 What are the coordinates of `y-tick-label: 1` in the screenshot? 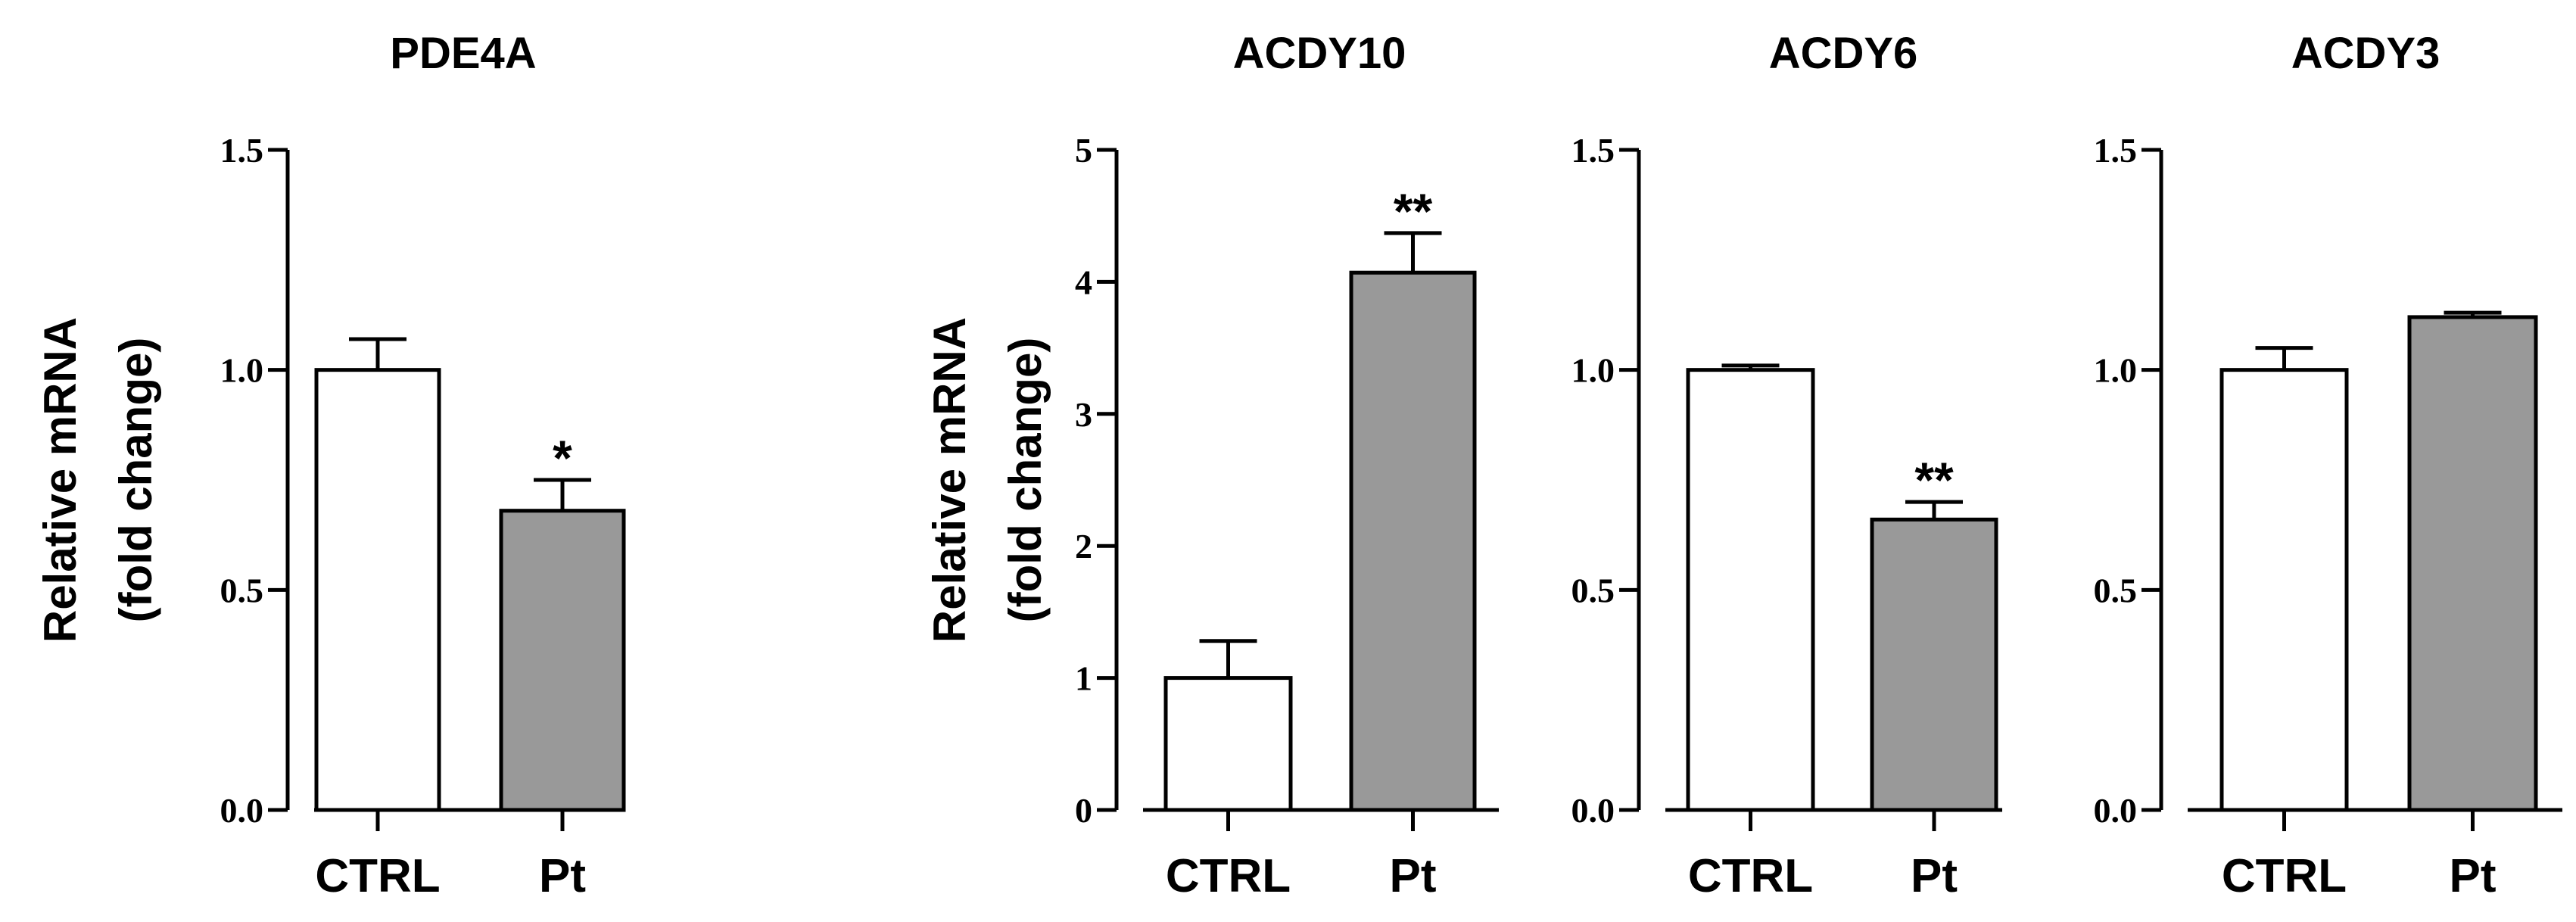 It's located at (1083, 678).